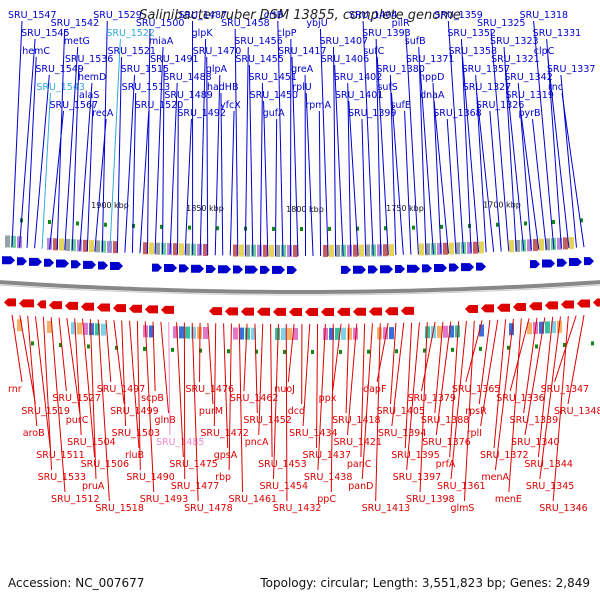 This screenshot has width=600, height=600. Describe the element at coordinates (210, 389) in the screenshot. I see `gene-label: SRU_1476` at that location.